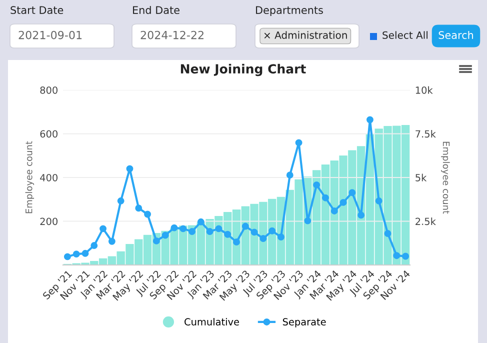 This screenshot has height=343, width=487. Describe the element at coordinates (243, 70) in the screenshot. I see `chart-title: New Joining Chart` at that location.